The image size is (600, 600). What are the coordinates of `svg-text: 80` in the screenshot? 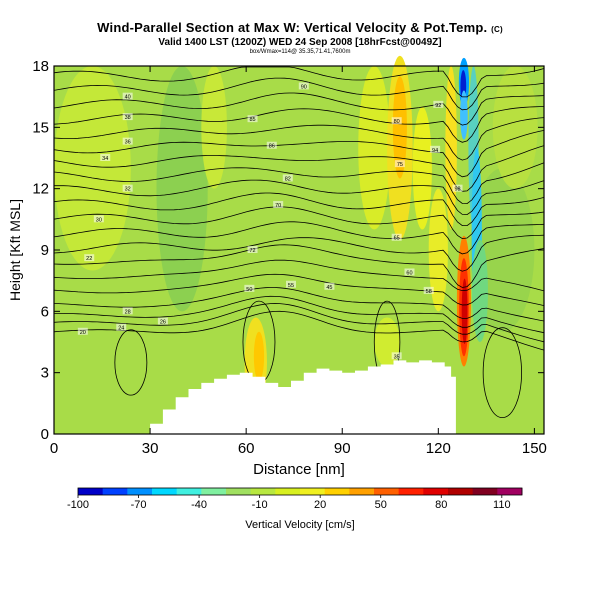 It's located at (397, 122).